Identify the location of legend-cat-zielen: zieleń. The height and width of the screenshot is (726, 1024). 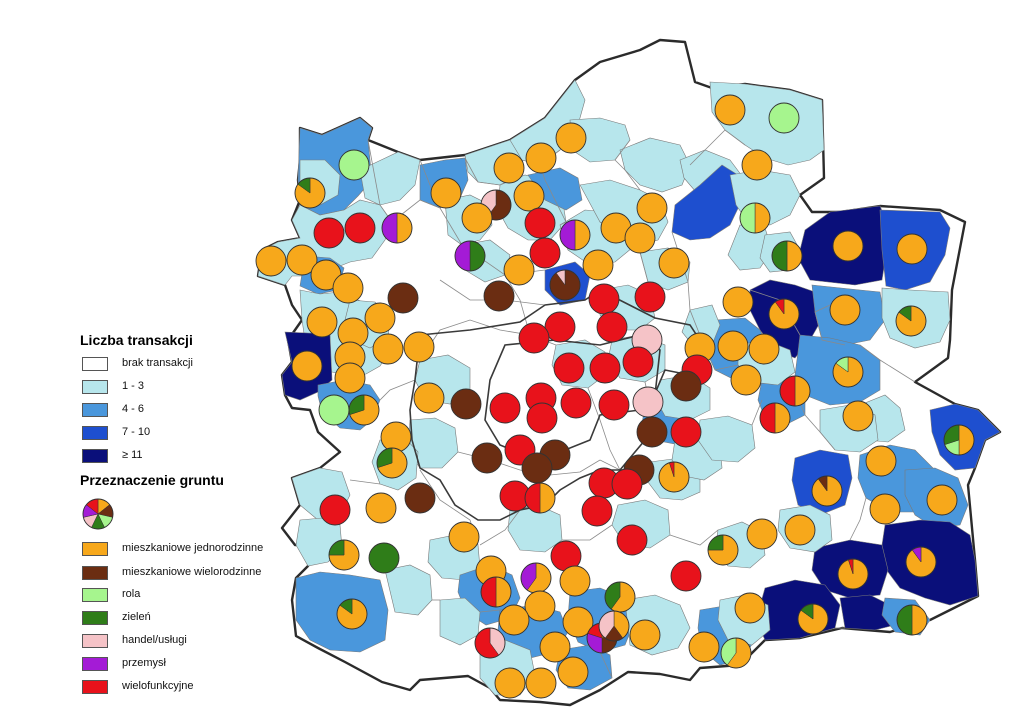
(200, 619).